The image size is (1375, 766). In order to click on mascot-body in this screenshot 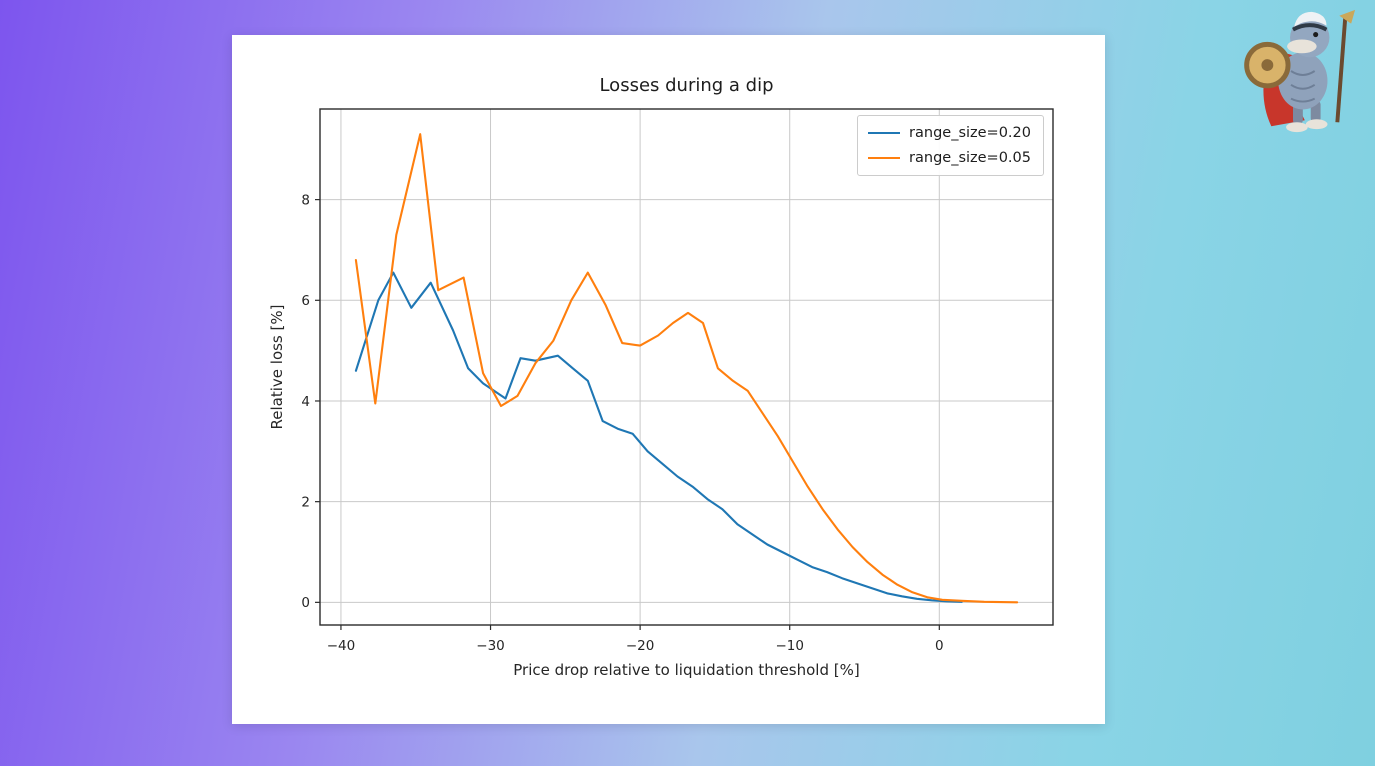, I will do `click(1303, 81)`.